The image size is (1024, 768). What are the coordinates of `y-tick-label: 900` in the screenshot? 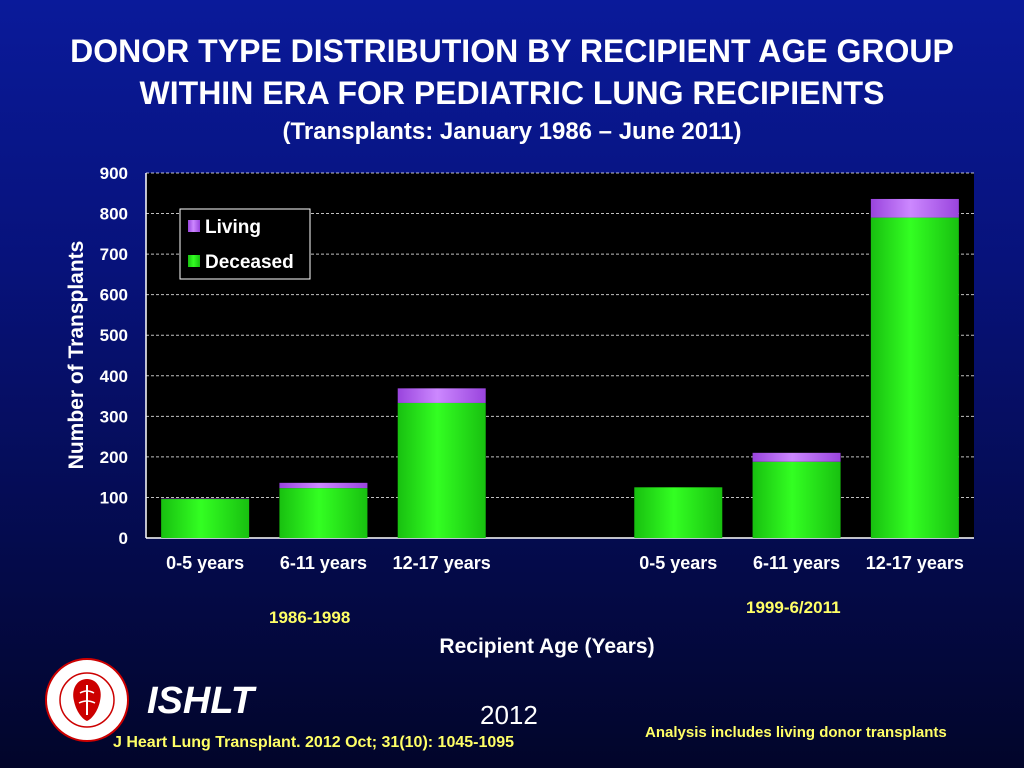 It's located at (114, 173).